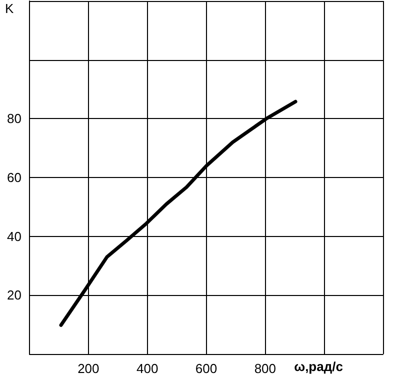 The height and width of the screenshot is (380, 401). Describe the element at coordinates (206, 368) in the screenshot. I see `x-tick-label: 600` at that location.